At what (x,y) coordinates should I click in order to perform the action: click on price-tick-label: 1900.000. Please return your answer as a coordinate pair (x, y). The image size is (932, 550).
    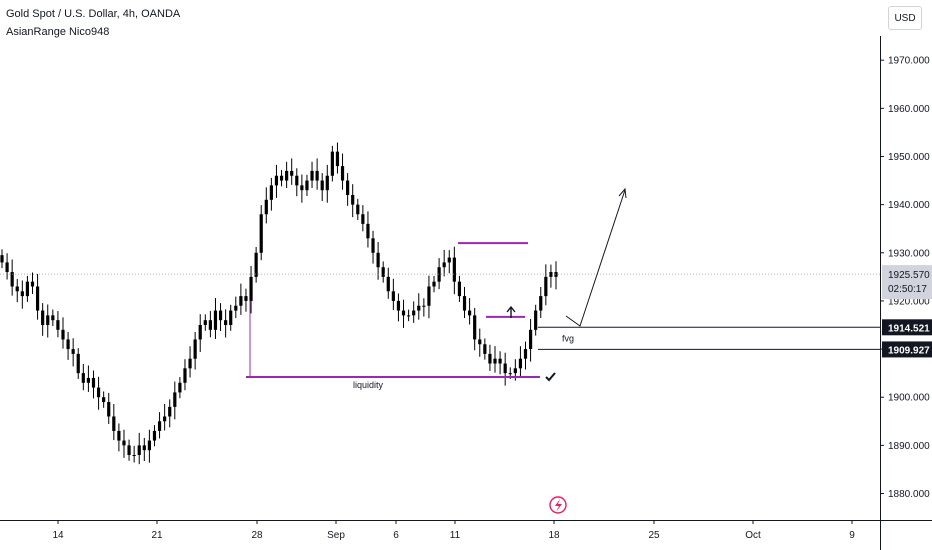
    Looking at the image, I should click on (909, 398).